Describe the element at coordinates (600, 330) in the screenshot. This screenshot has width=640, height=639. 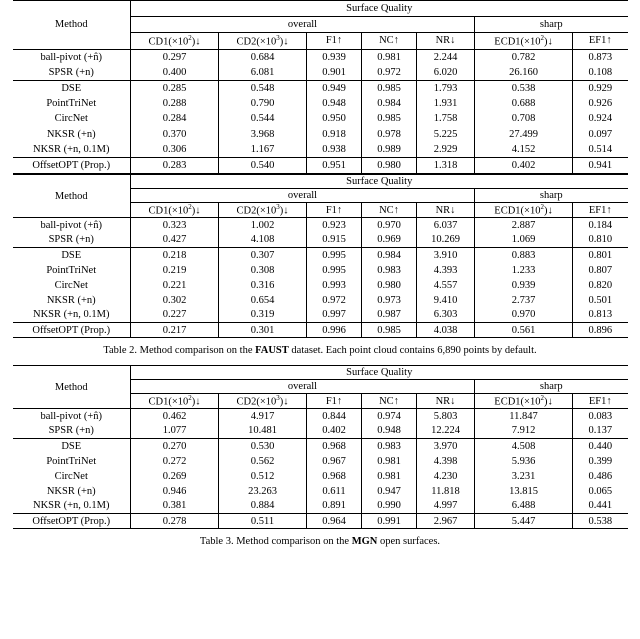
I see `cell-ef1: 0.896` at that location.